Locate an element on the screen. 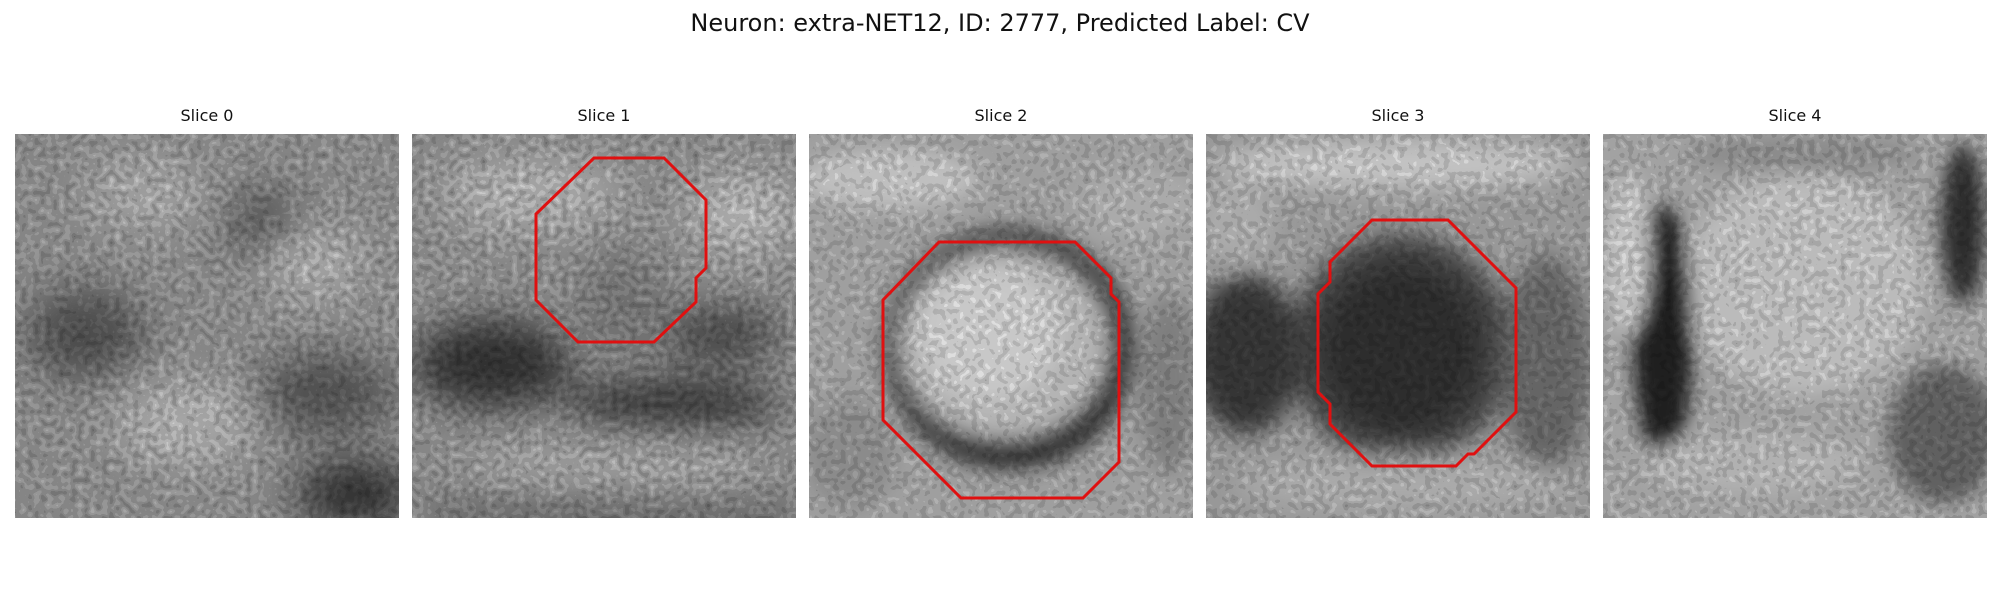  slice-title-3: Slice 3 is located at coordinates (1398, 116).